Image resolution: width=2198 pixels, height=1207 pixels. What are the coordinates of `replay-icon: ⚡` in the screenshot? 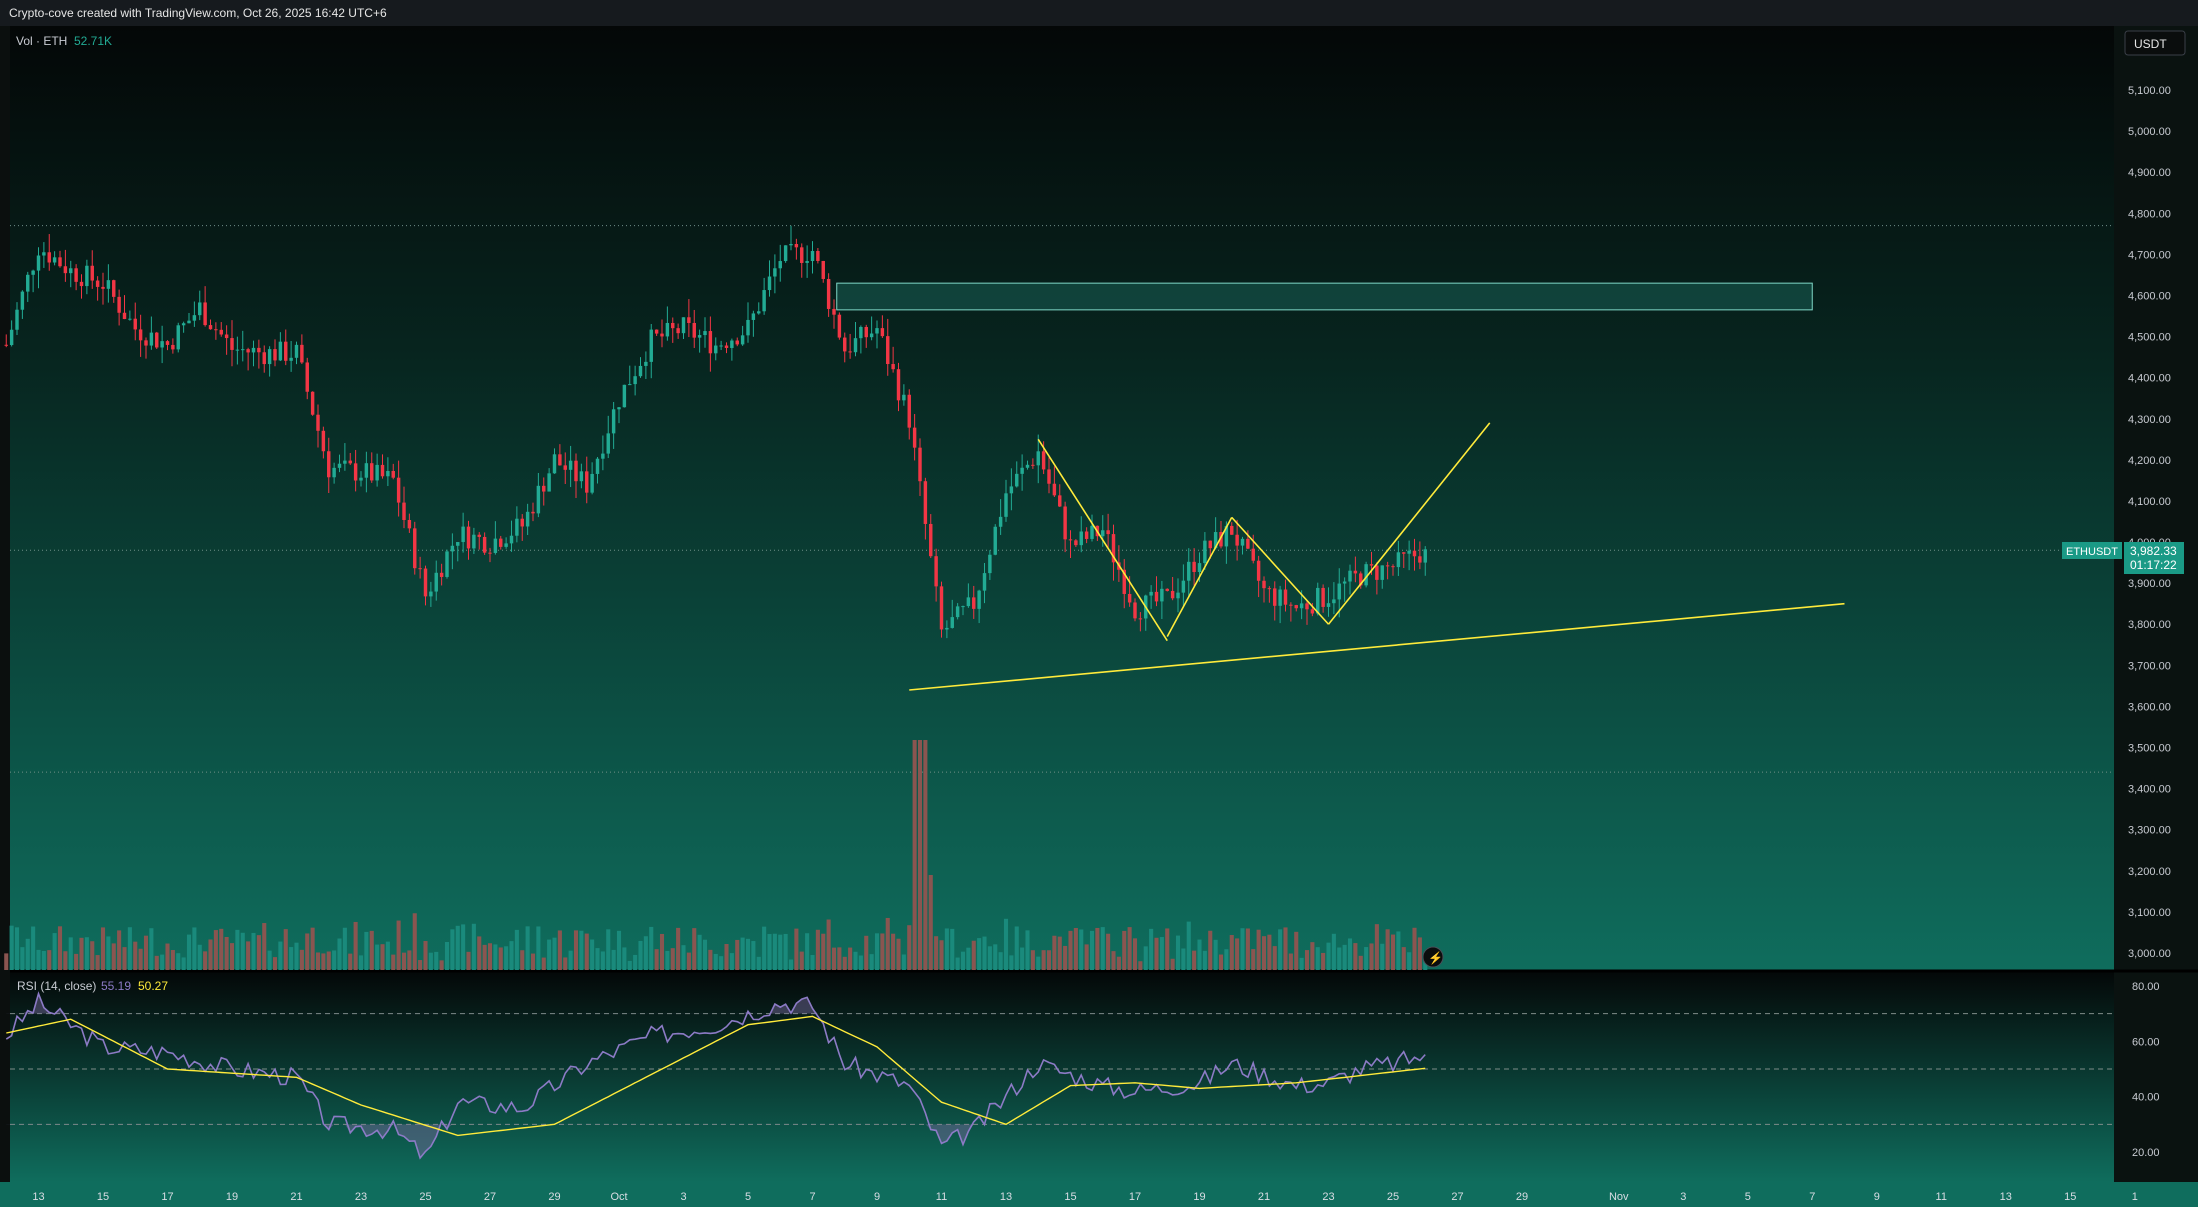 It's located at (1433, 957).